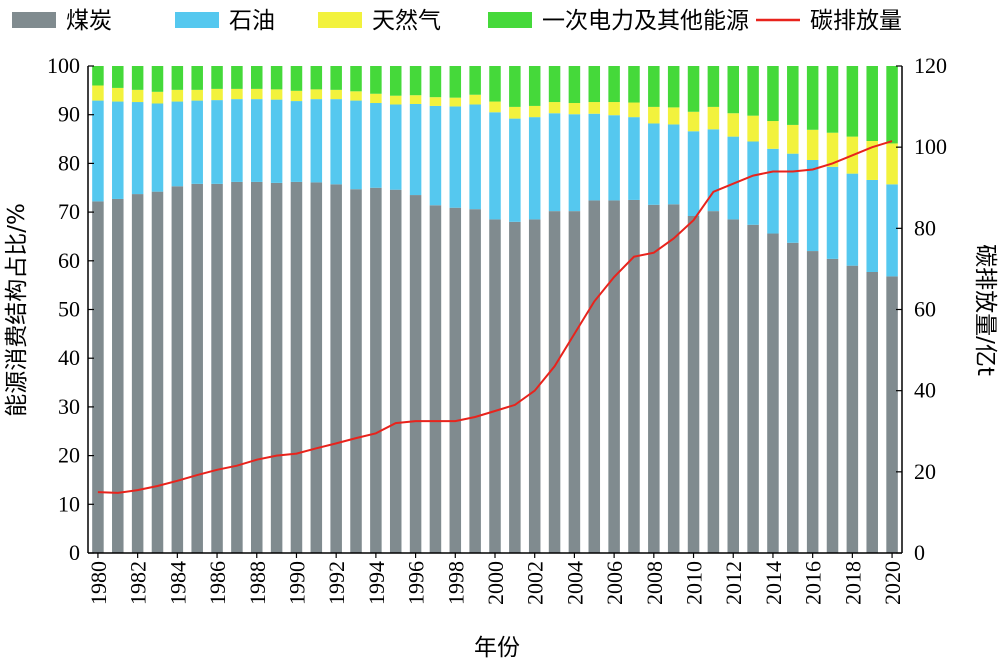 The height and width of the screenshot is (666, 1000). What do you see at coordinates (645, 21) in the screenshot?
I see `legend-label-3: 一次电力及其他能源` at bounding box center [645, 21].